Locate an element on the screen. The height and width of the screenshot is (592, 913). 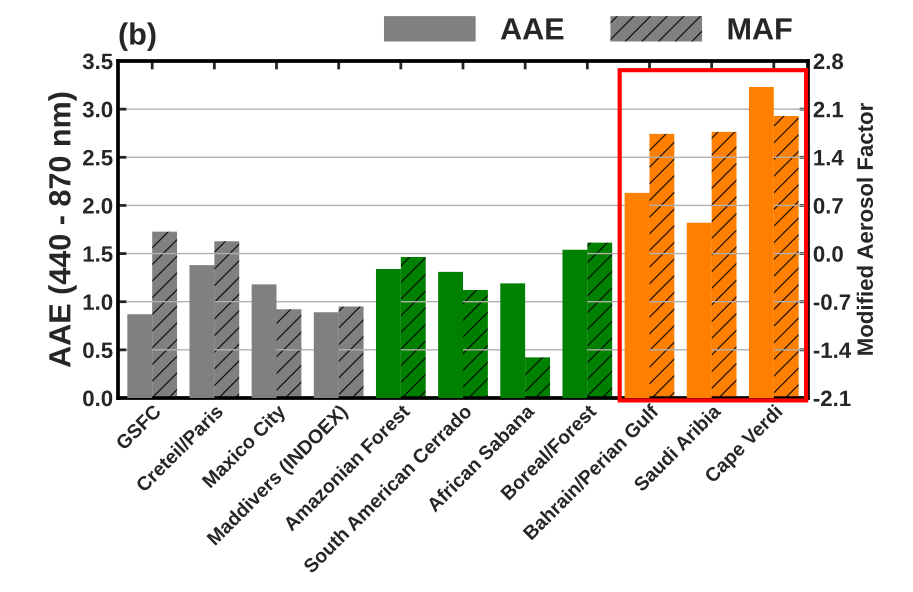
y2-tick-label: 0.0 is located at coordinates (828, 254).